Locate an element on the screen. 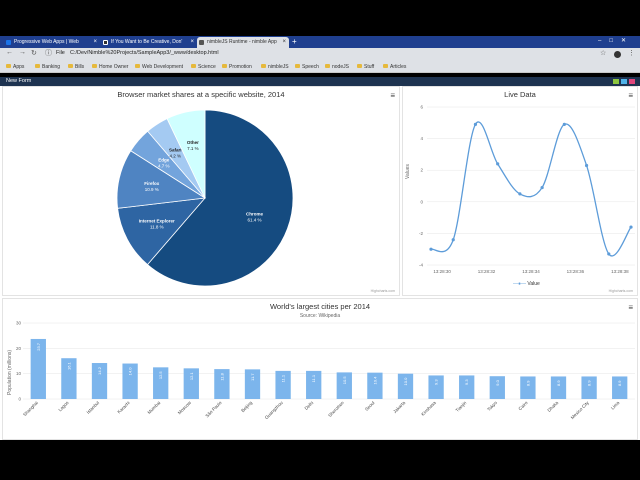 This screenshot has height=480, width=640. bar-value-label: 11.7 is located at coordinates (252, 377).